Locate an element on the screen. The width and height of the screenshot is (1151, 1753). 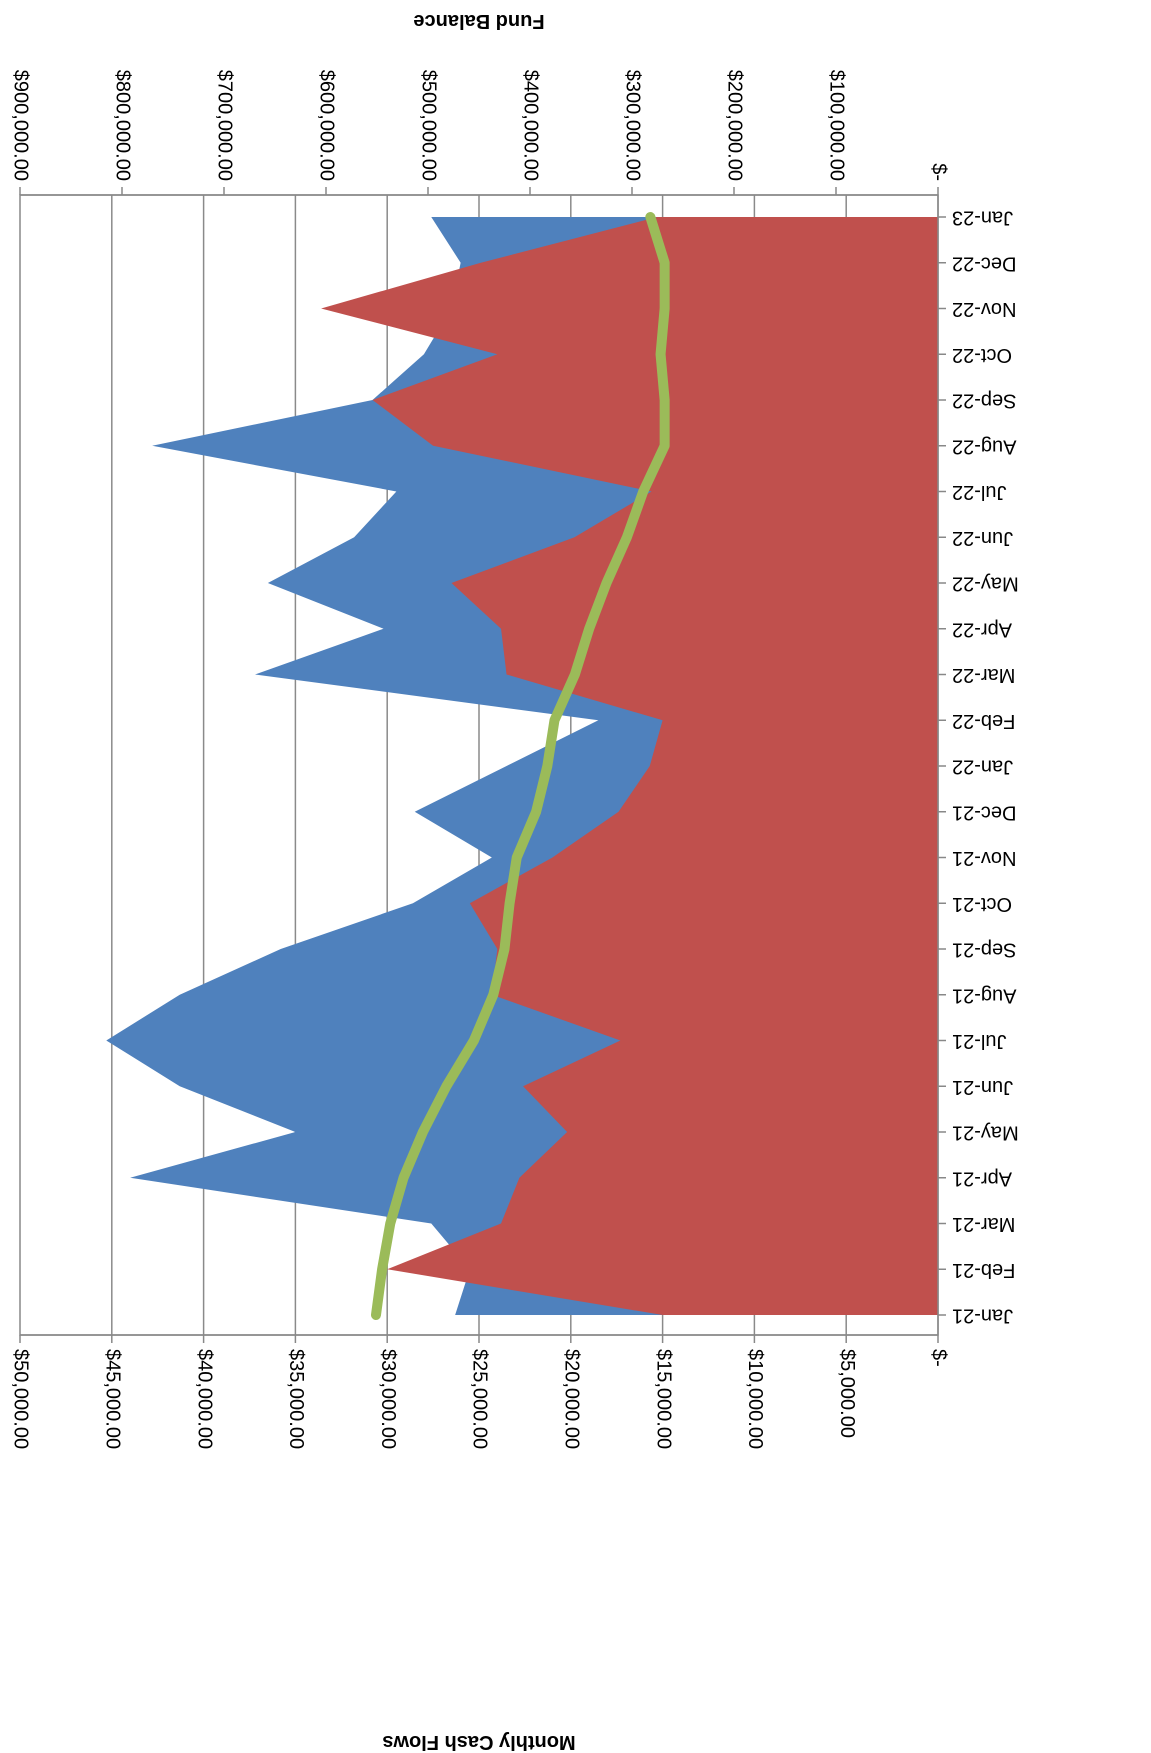
category-label: Jul-21 is located at coordinates (979, 1041).